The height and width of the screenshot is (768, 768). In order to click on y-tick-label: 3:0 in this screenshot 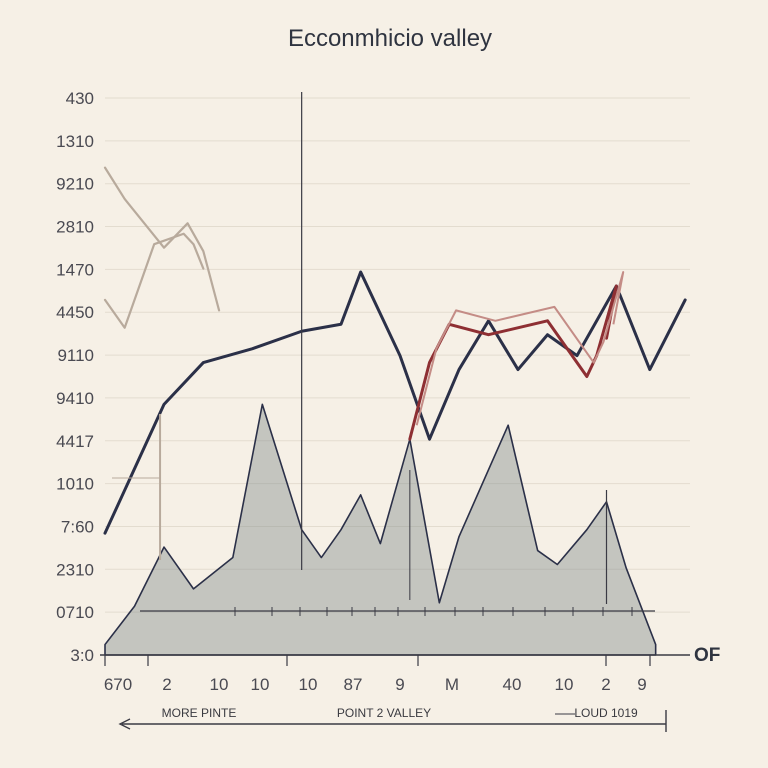, I will do `click(82, 655)`.